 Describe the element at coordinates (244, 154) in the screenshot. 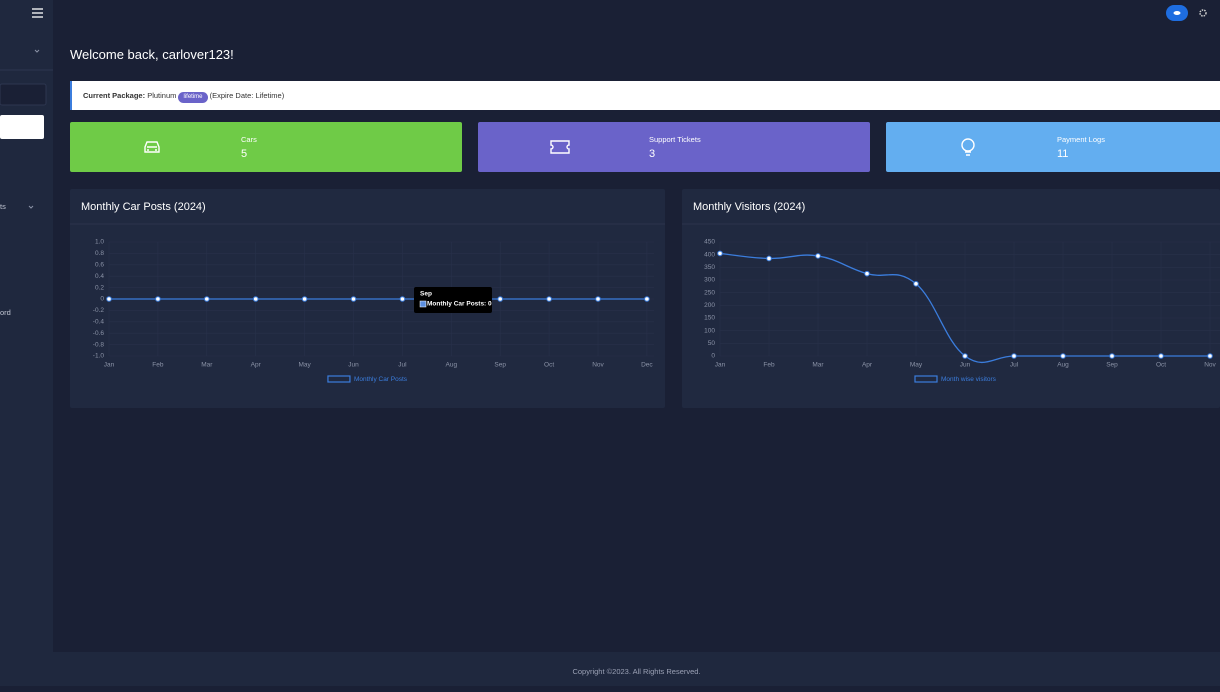

I see `card-value: 5` at that location.